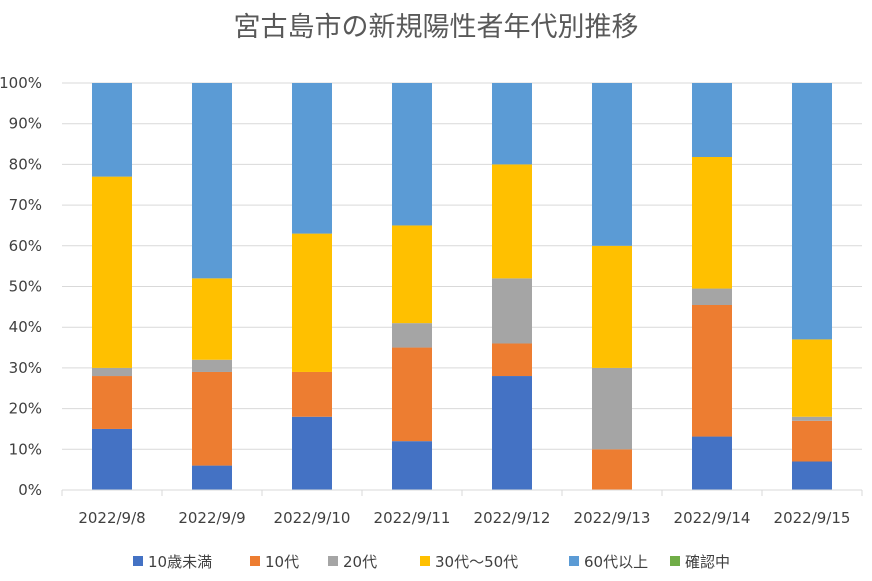 The width and height of the screenshot is (872, 581). I want to click on y-tick-label: 70%, so click(25, 205).